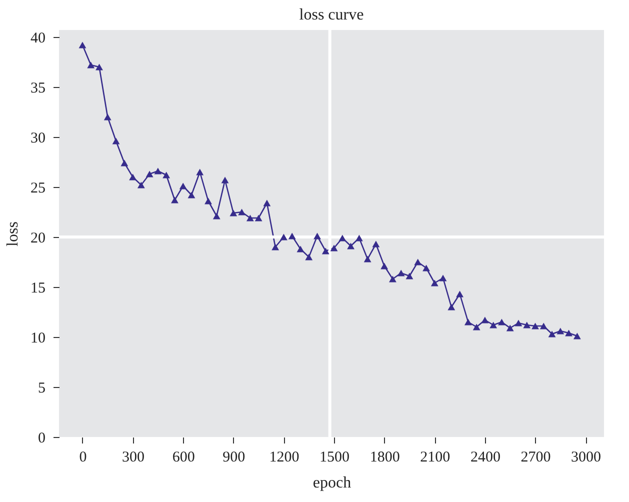 The image size is (629, 502). Describe the element at coordinates (183, 458) in the screenshot. I see `x-tick-label: 600` at that location.